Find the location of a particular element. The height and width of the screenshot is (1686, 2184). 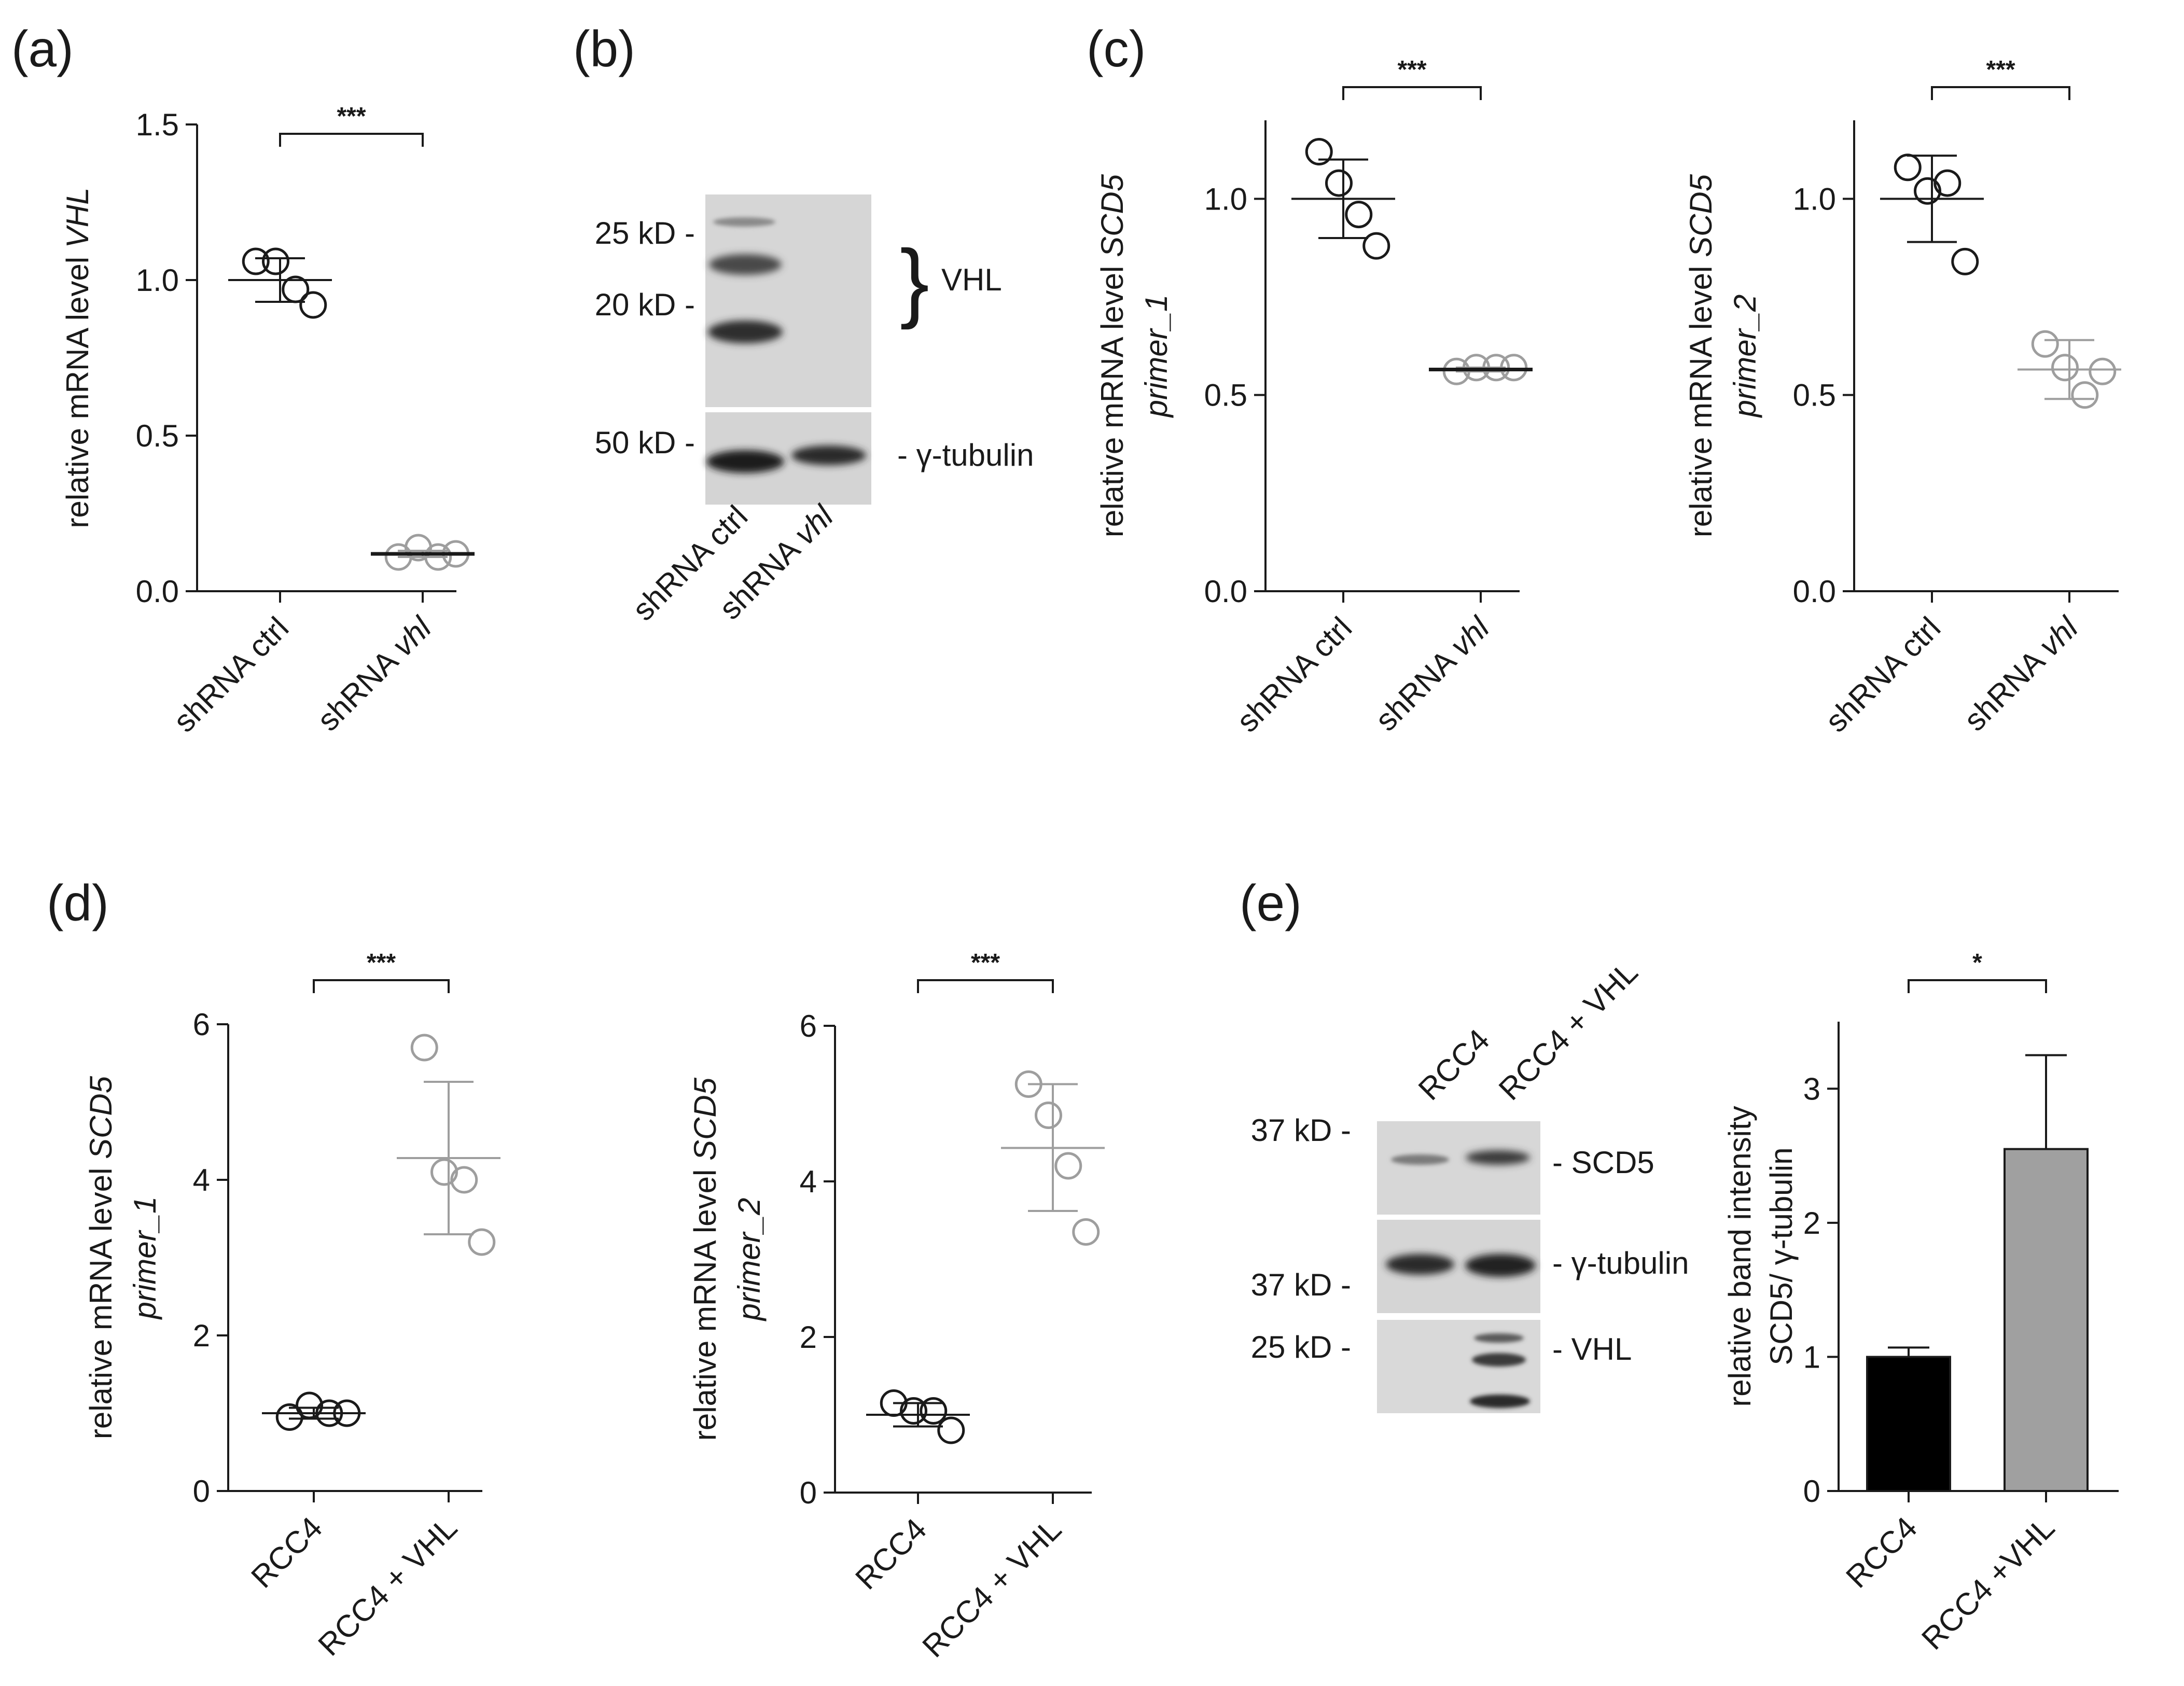

band-e-scd5-rcc4 is located at coordinates (1420, 1159).